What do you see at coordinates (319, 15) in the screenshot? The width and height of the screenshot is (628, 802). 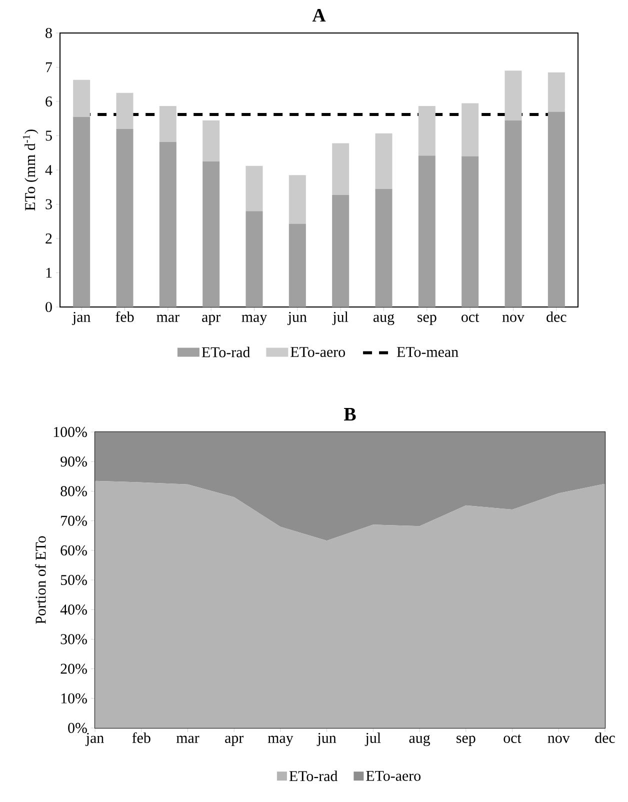 I see `chart-title: A` at bounding box center [319, 15].